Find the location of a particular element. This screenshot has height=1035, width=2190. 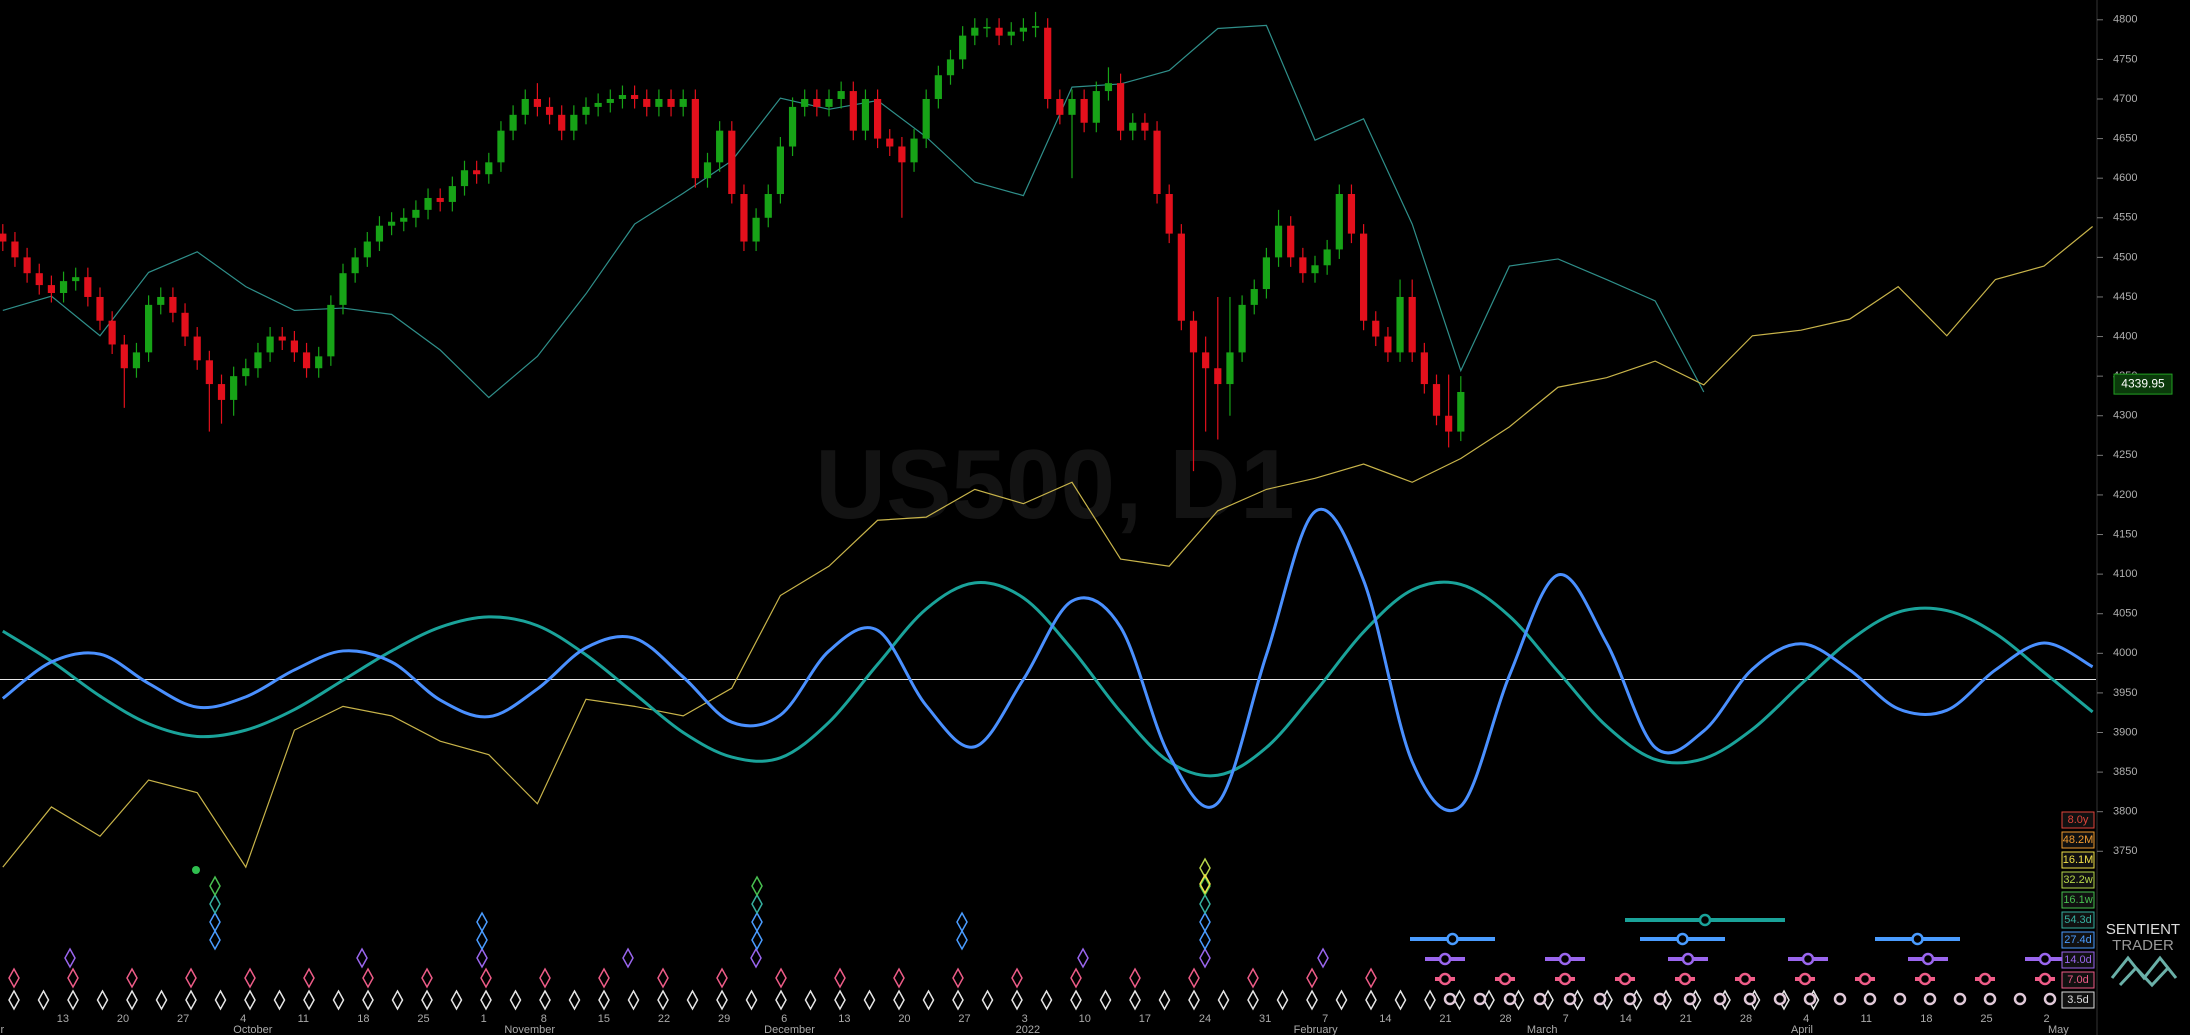

x-day-label: 11 is located at coordinates (303, 1019).